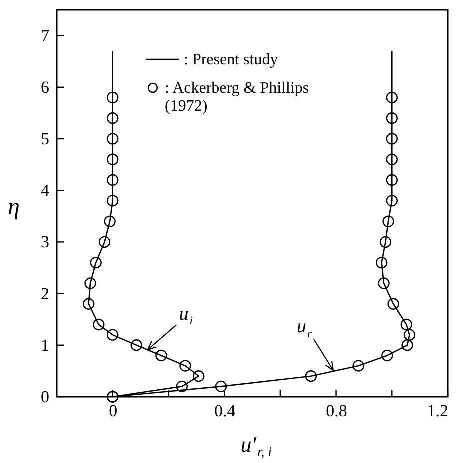  I want to click on y-tick-label: 1, so click(45, 345).